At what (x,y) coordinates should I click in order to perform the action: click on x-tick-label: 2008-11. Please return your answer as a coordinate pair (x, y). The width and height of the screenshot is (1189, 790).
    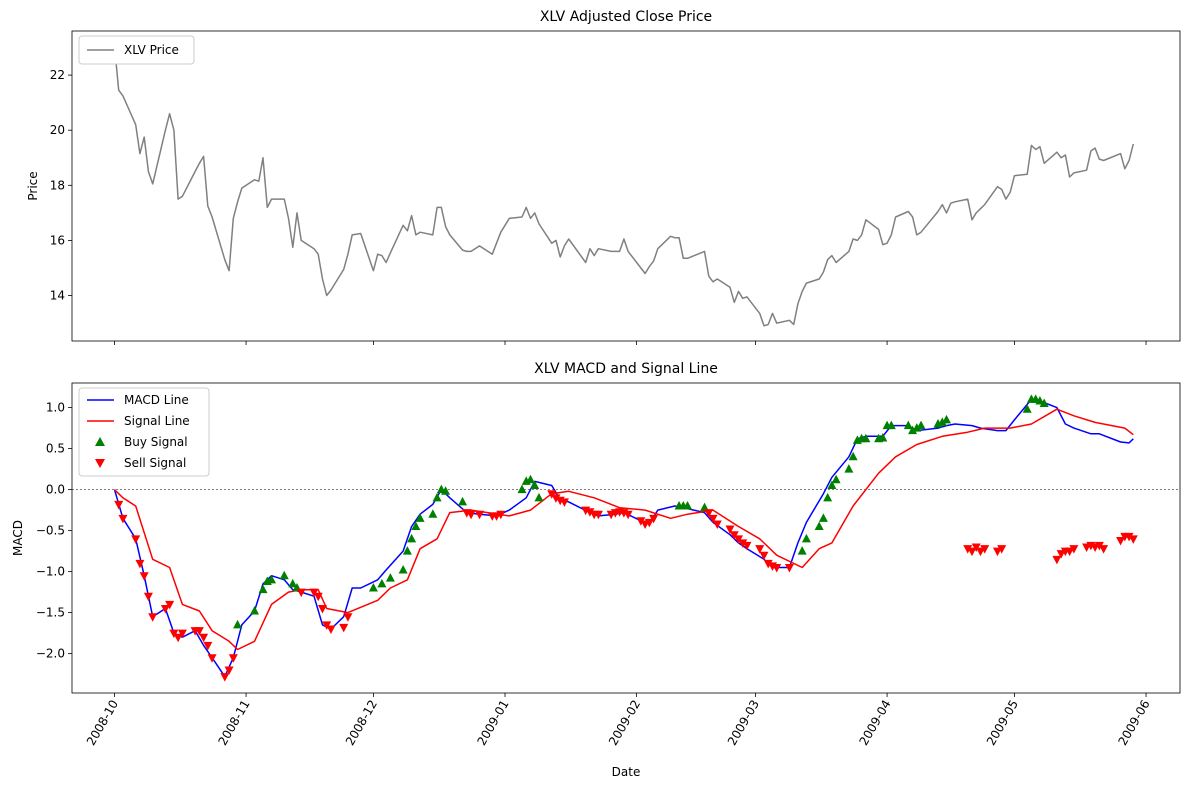
    Looking at the image, I should click on (233, 723).